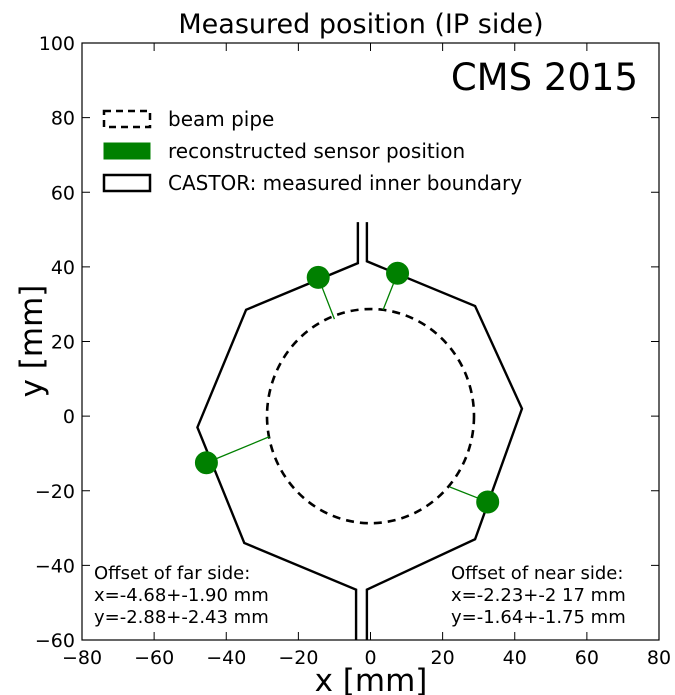 The height and width of the screenshot is (695, 675). I want to click on y-tick-label: 100, so click(57, 44).